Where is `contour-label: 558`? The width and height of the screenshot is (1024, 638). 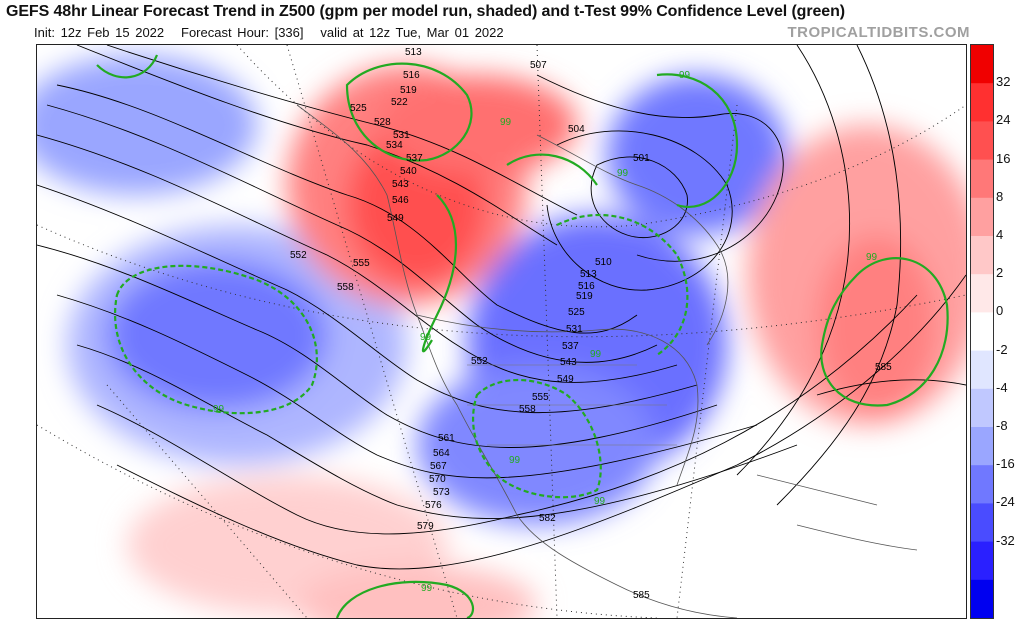
contour-label: 558 is located at coordinates (345, 287).